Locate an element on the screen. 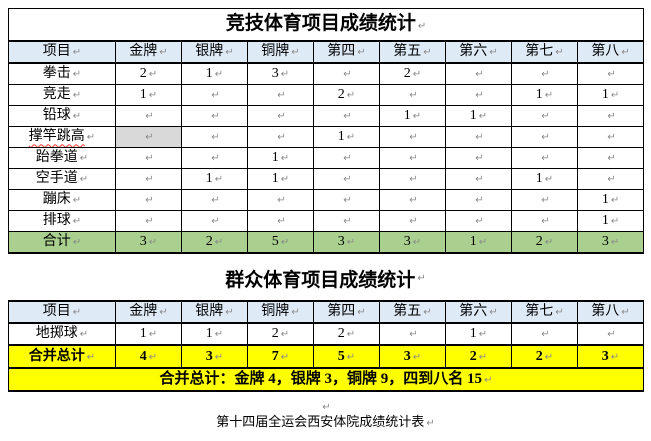  total-value-cell: 1 ↵ is located at coordinates (478, 242).